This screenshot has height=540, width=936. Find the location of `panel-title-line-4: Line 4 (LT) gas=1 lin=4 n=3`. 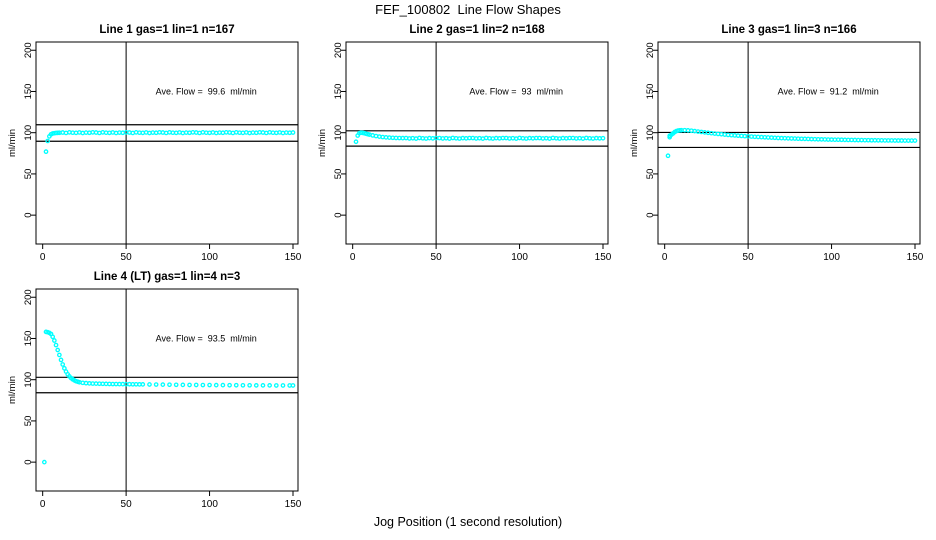

panel-title-line-4: Line 4 (LT) gas=1 lin=4 n=3 is located at coordinates (167, 277).